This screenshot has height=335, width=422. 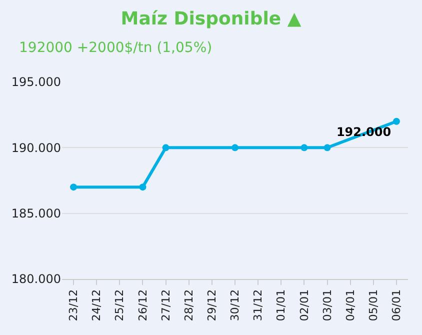 I want to click on y-tick-label: 190.000, so click(x=36, y=147).